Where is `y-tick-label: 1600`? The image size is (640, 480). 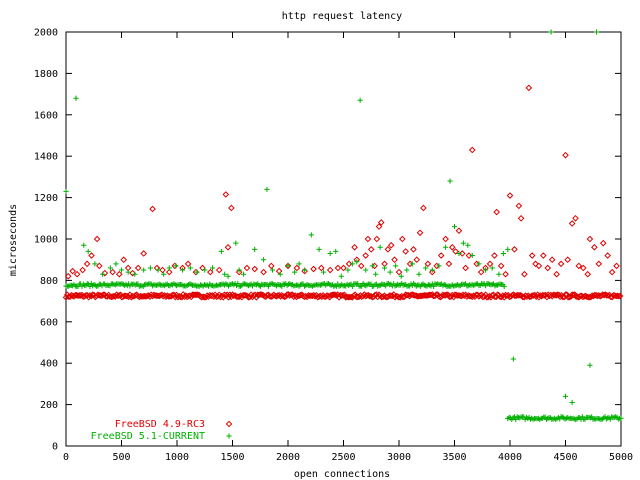
y-tick-label: 1600 is located at coordinates (46, 115).